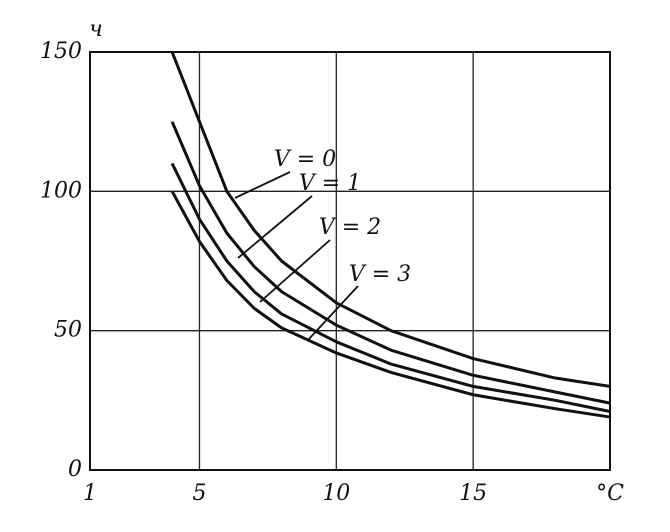 Image resolution: width=670 pixels, height=532 pixels. I want to click on series-label: V = 2, so click(350, 227).